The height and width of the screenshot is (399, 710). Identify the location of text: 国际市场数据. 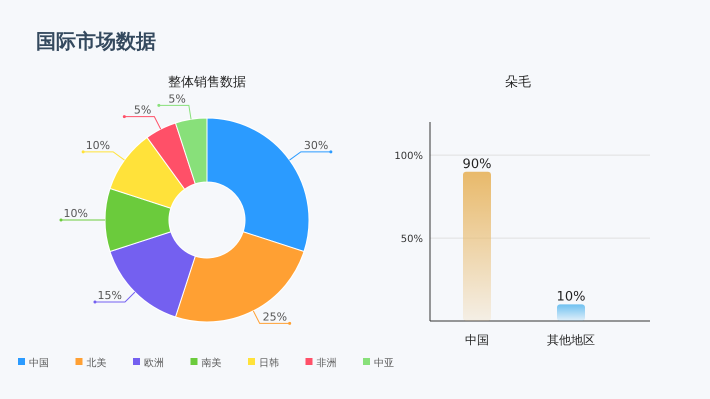
(96, 41).